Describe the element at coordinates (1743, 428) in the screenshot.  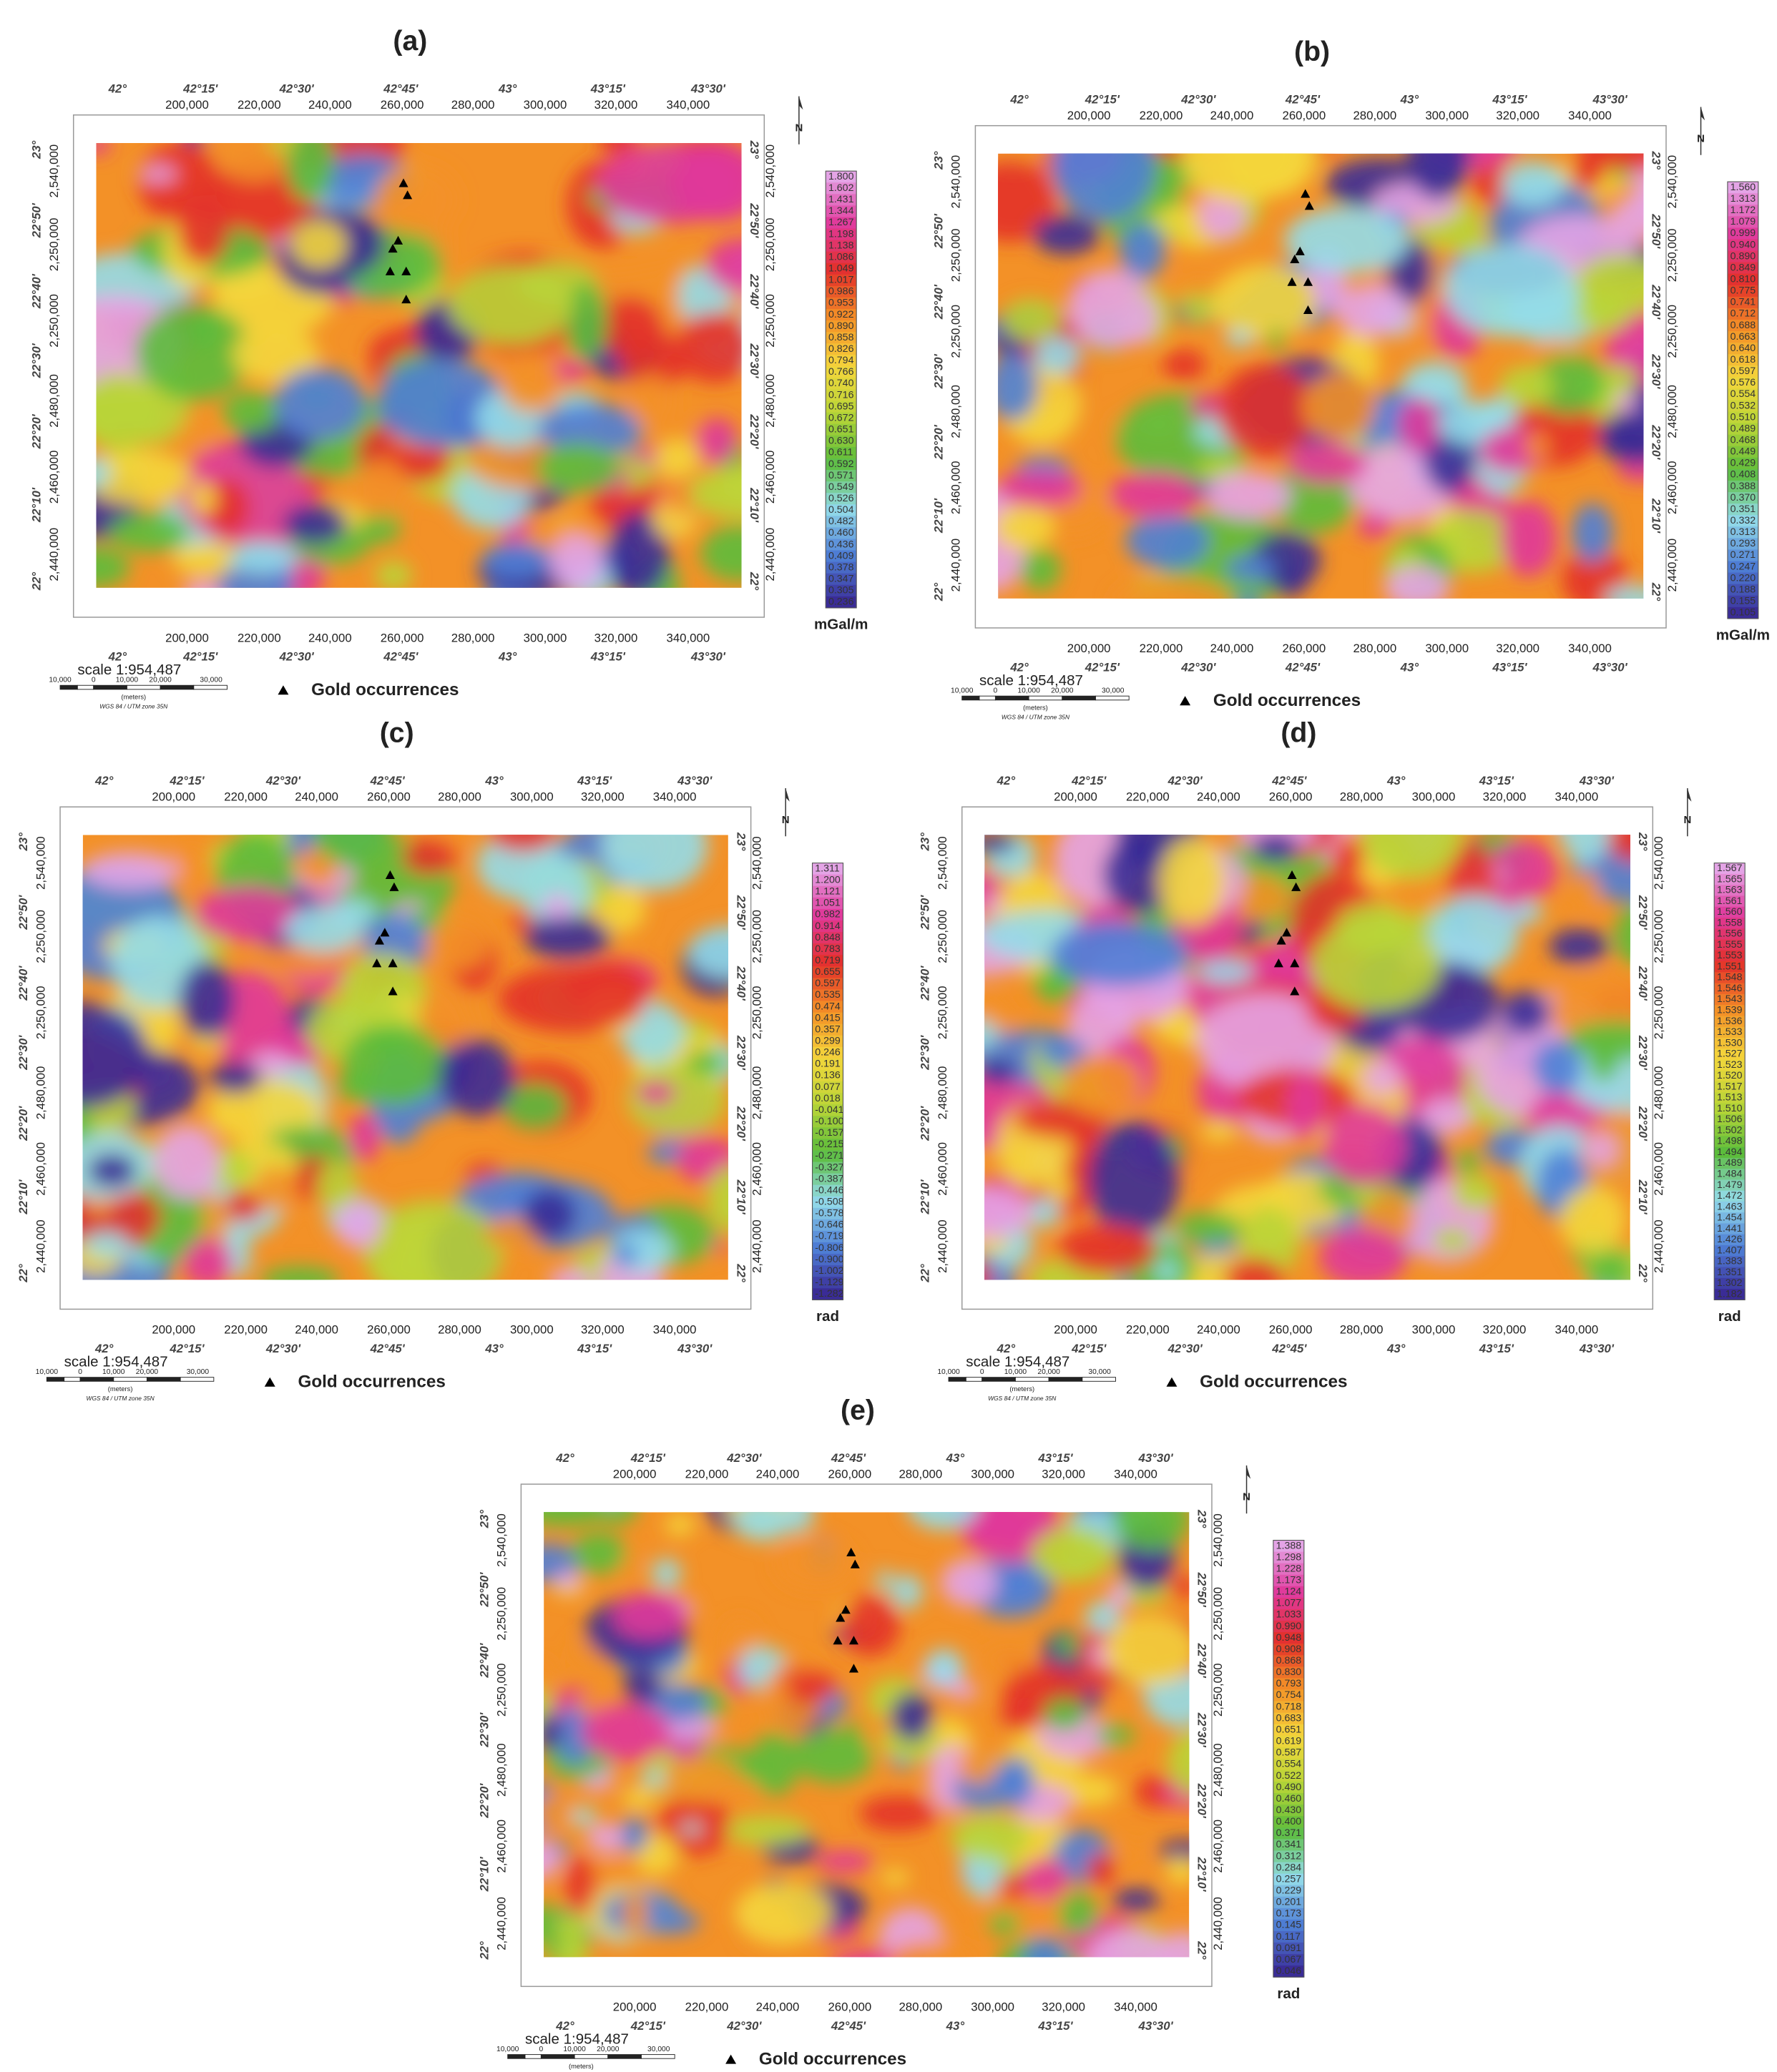
I see `colorbar-label: 0.489` at that location.